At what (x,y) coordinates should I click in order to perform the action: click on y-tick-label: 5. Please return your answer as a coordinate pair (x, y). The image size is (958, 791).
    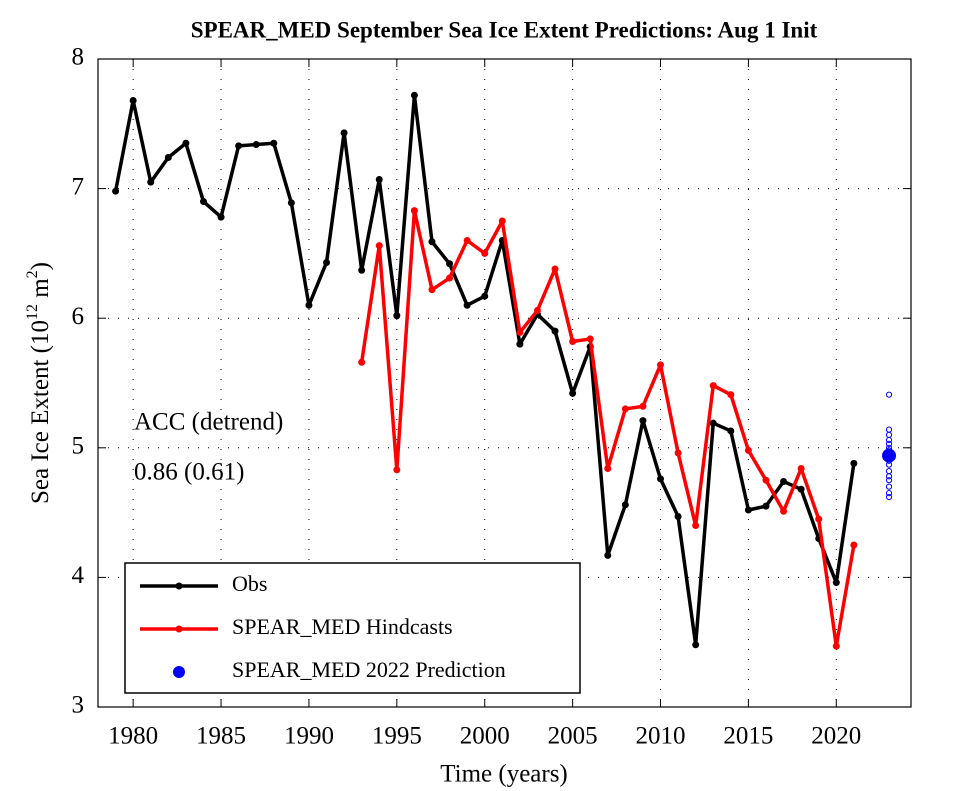
    Looking at the image, I should click on (78, 446).